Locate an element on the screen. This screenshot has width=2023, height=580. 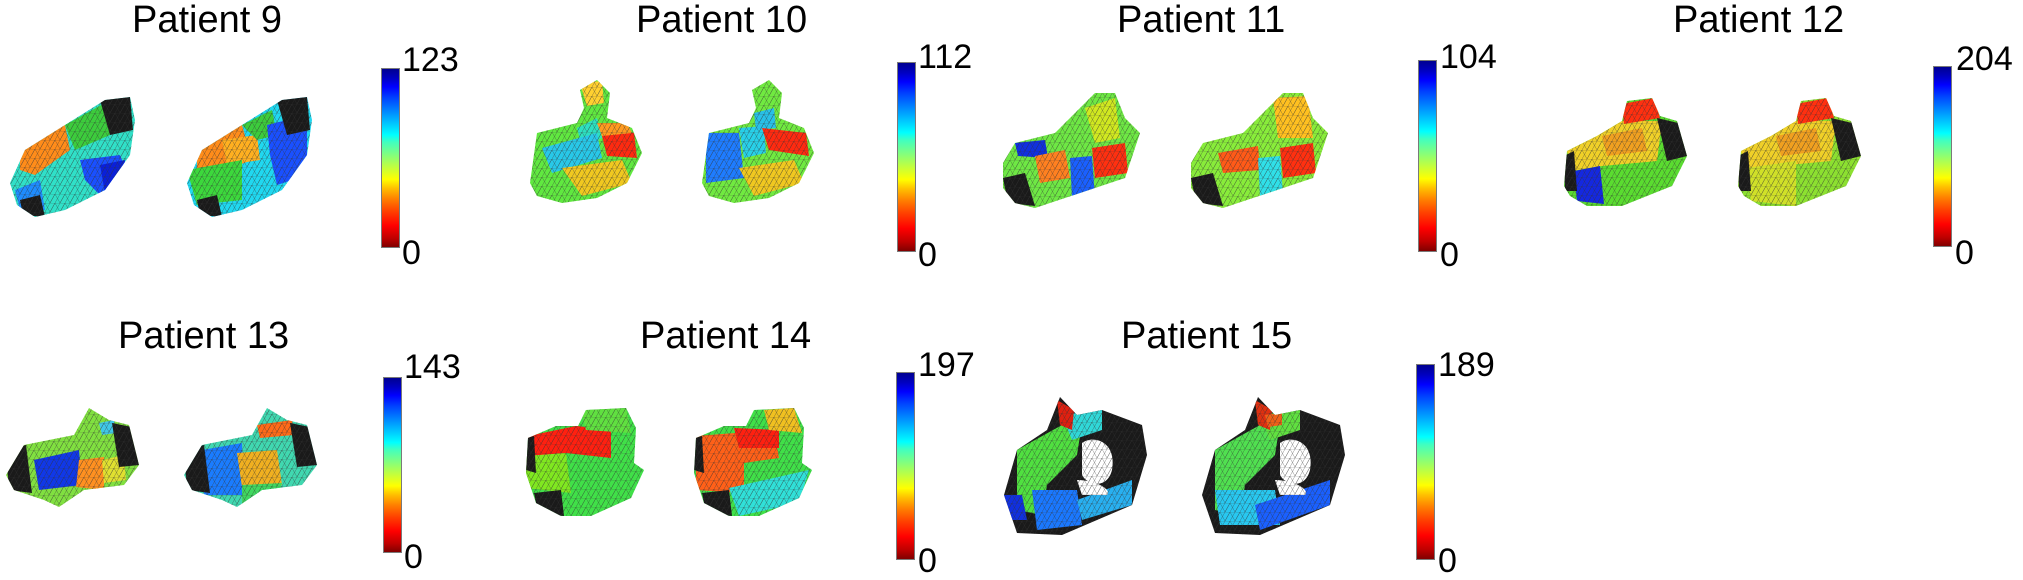
panel-title: Patient 13 is located at coordinates (204, 336).